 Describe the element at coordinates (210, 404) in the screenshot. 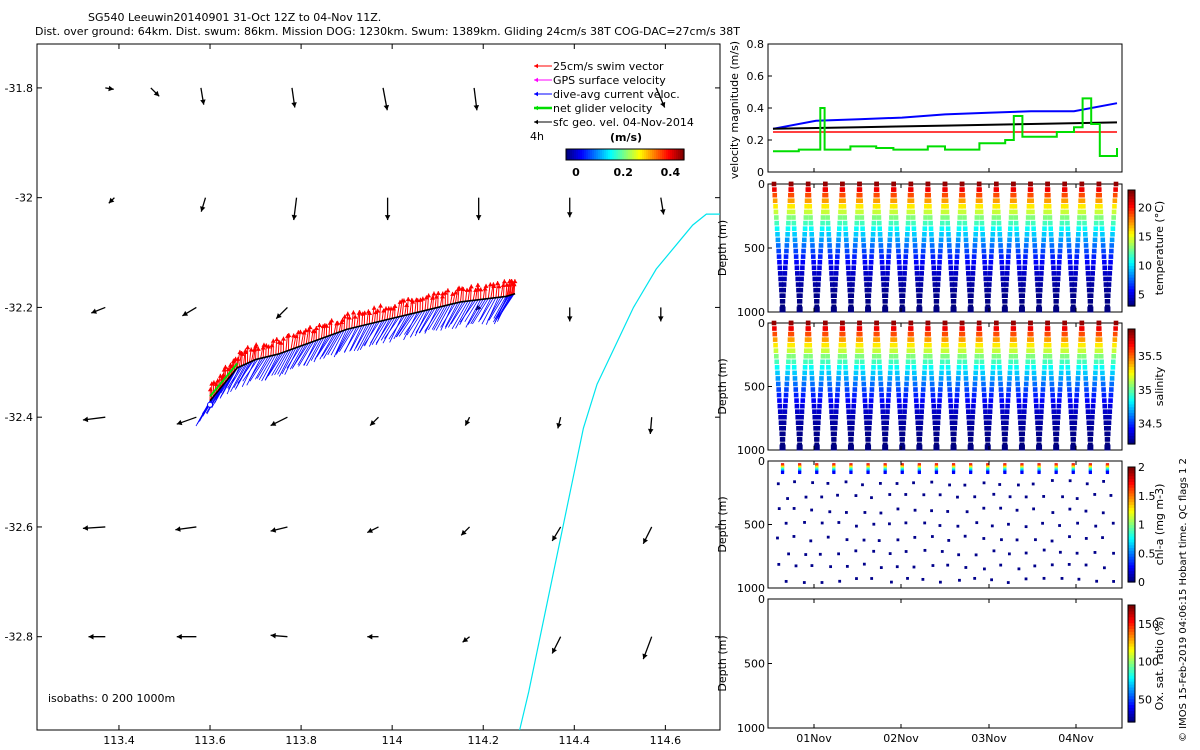

I see `track-start-marker` at that location.